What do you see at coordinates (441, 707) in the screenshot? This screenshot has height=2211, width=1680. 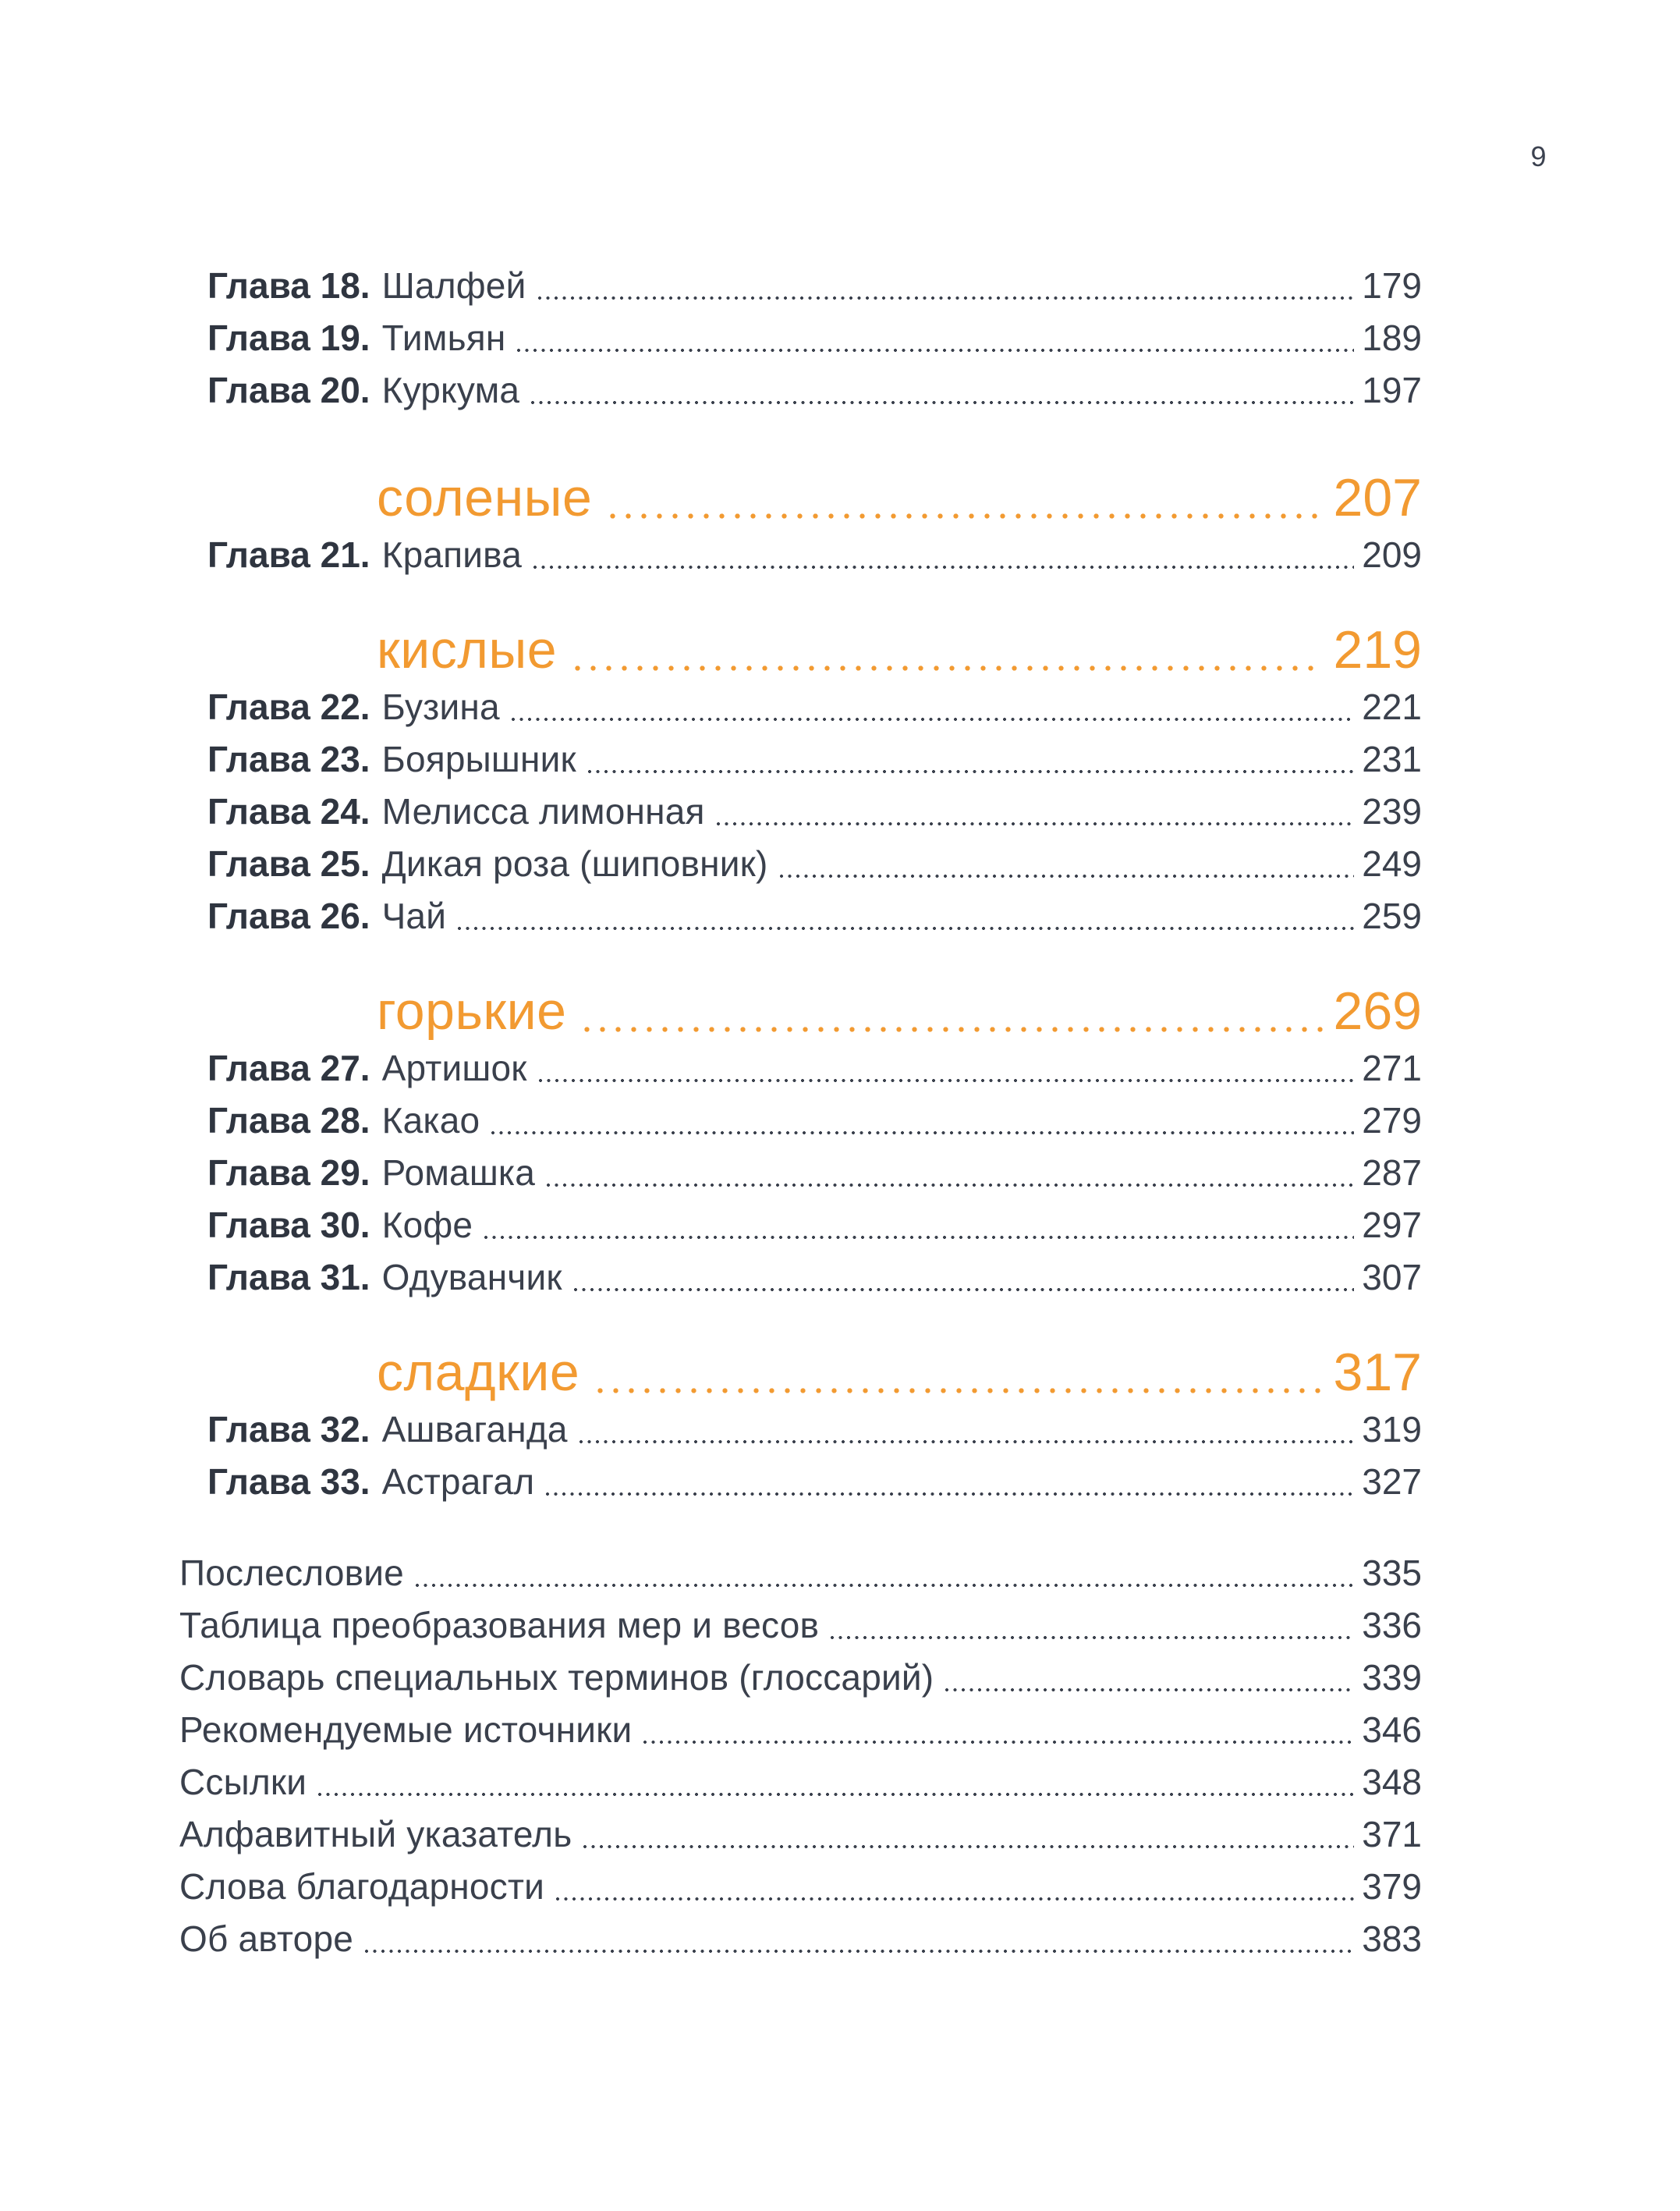 I see `chapter-title: Бузина` at bounding box center [441, 707].